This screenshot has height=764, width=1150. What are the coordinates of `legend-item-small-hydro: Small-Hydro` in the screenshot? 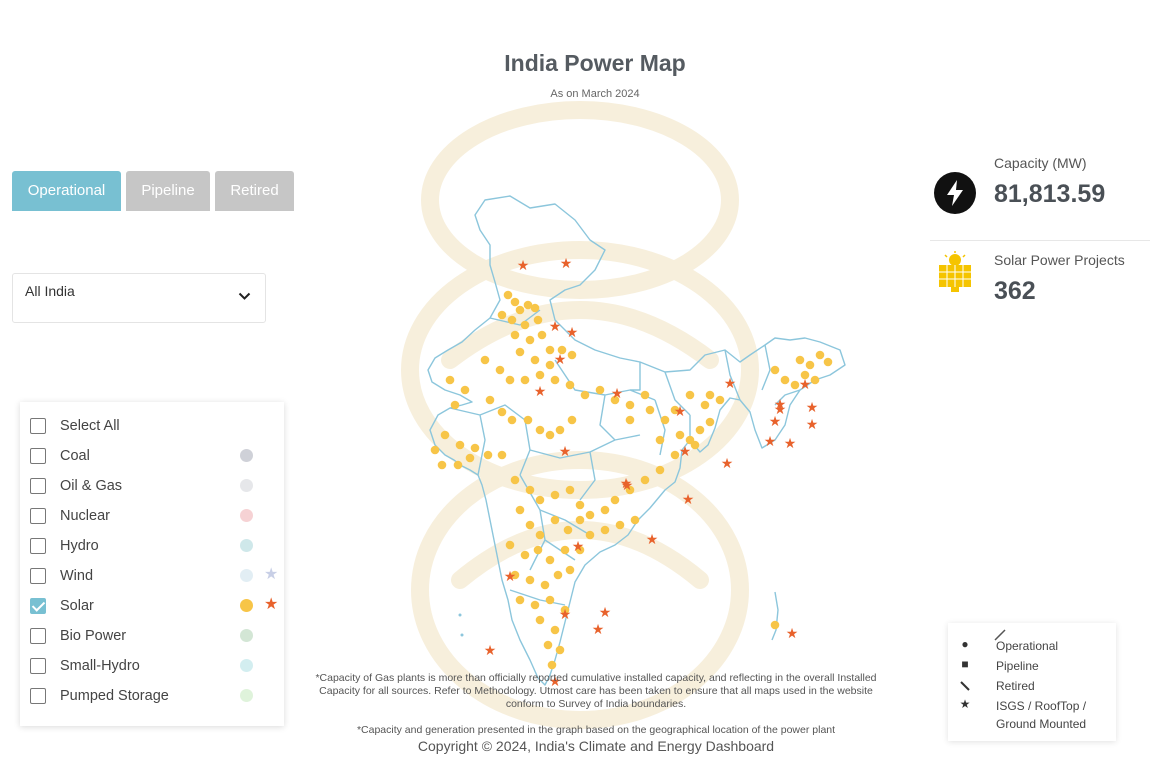 It's located at (155, 666).